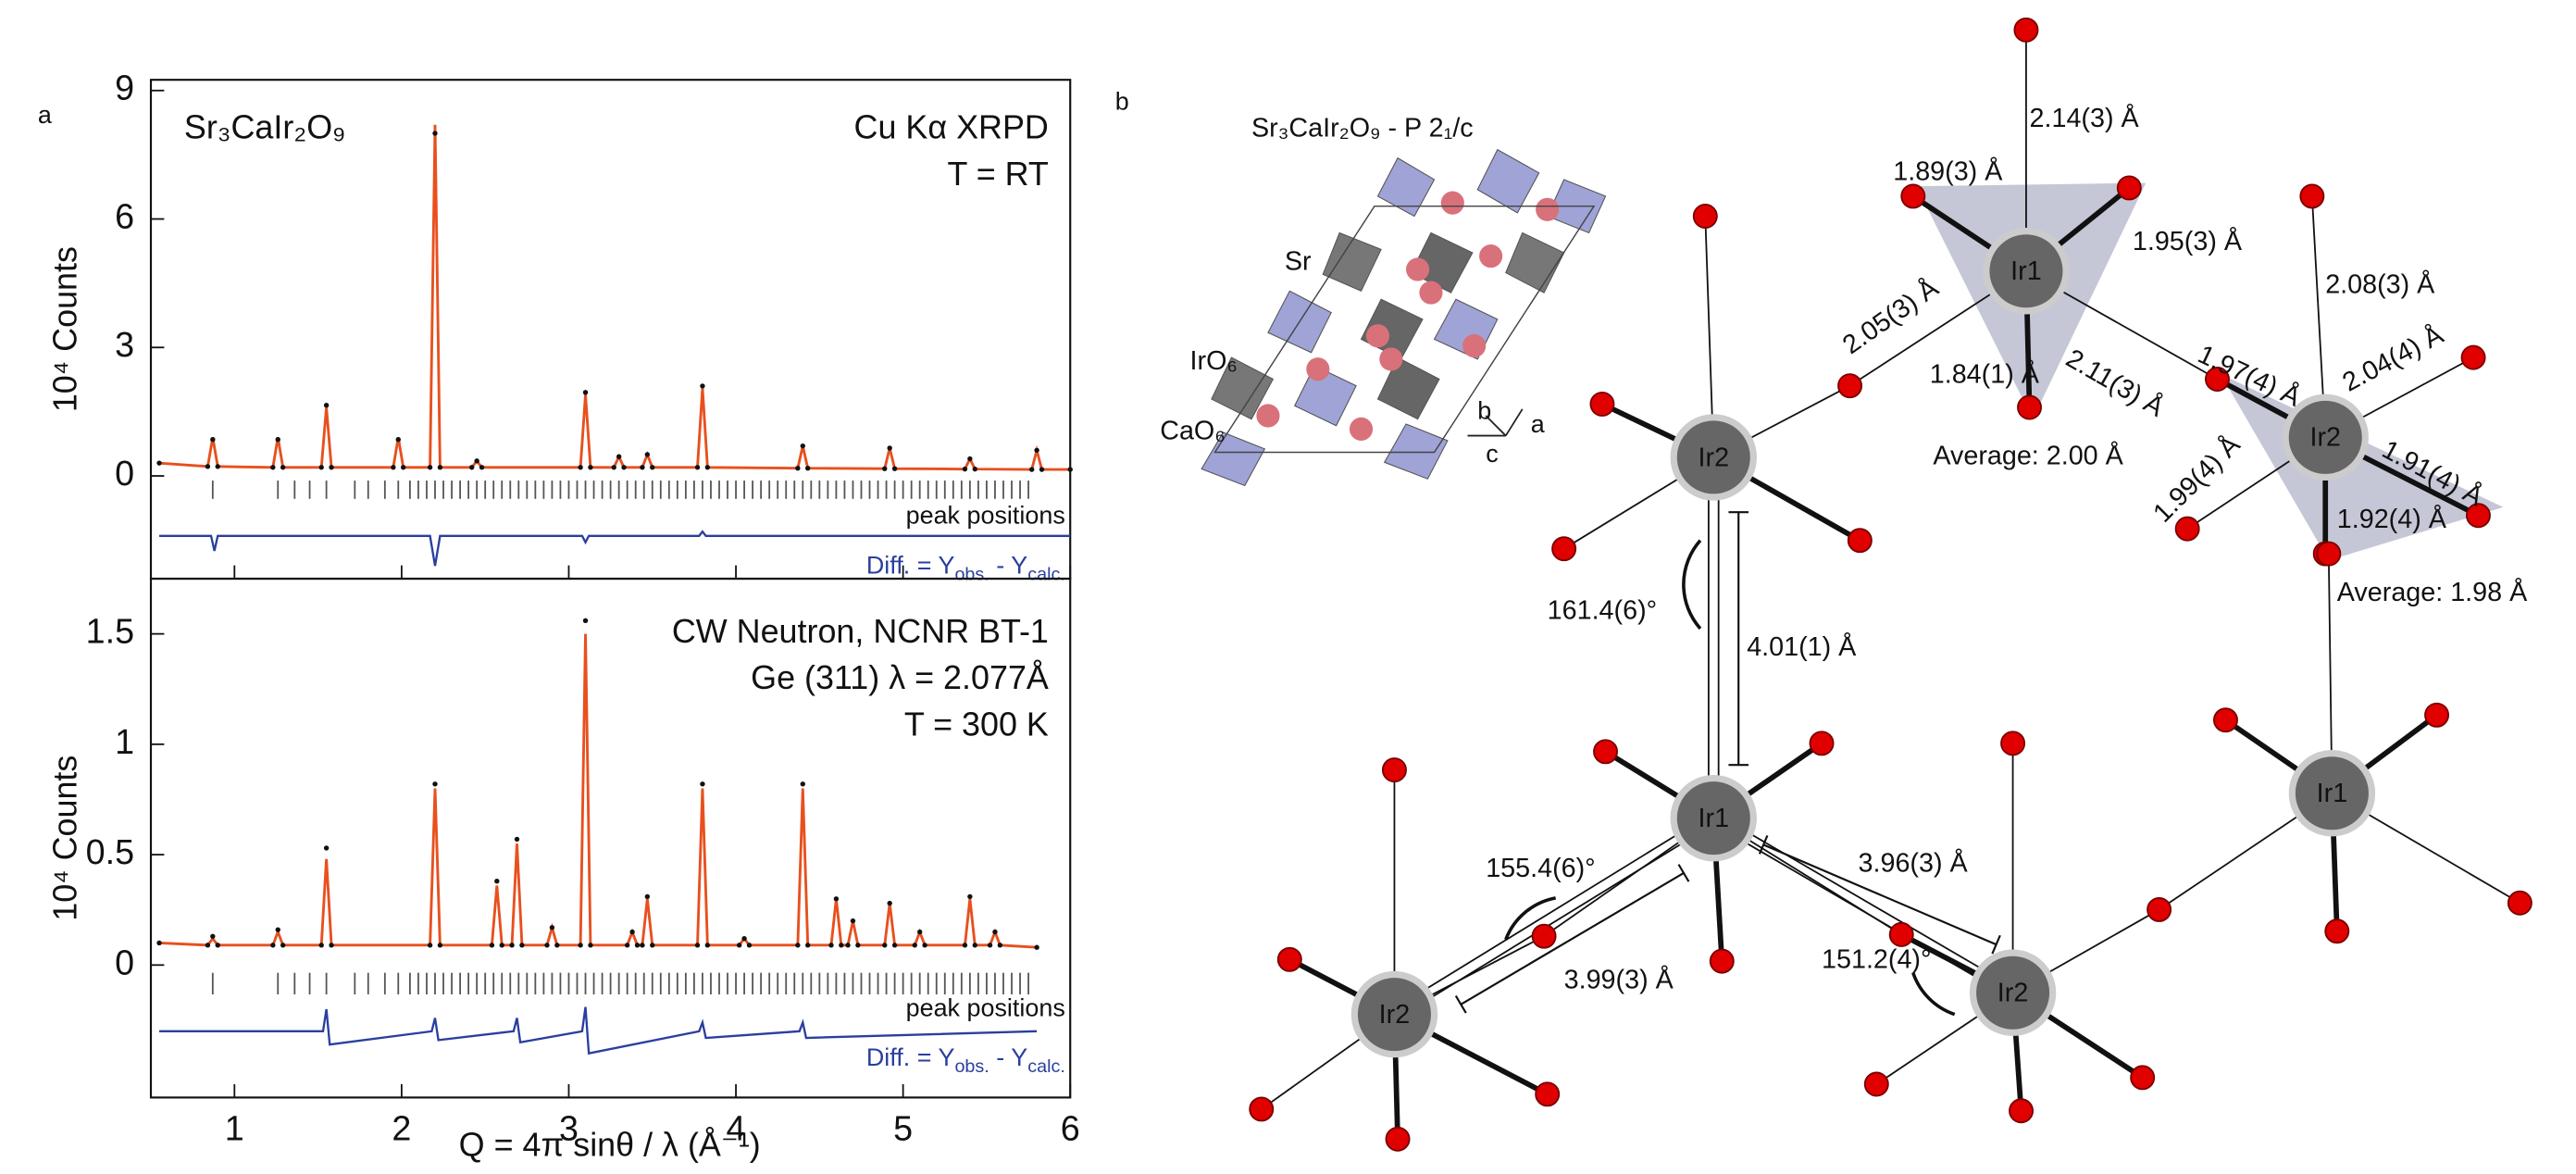 The width and height of the screenshot is (2576, 1174). What do you see at coordinates (971, 1066) in the screenshot?
I see `diff-label-part: obs.` at bounding box center [971, 1066].